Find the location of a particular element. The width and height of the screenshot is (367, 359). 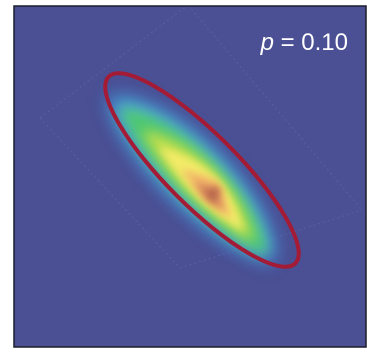

p-value-annotation: p = 0.10 is located at coordinates (304, 42).